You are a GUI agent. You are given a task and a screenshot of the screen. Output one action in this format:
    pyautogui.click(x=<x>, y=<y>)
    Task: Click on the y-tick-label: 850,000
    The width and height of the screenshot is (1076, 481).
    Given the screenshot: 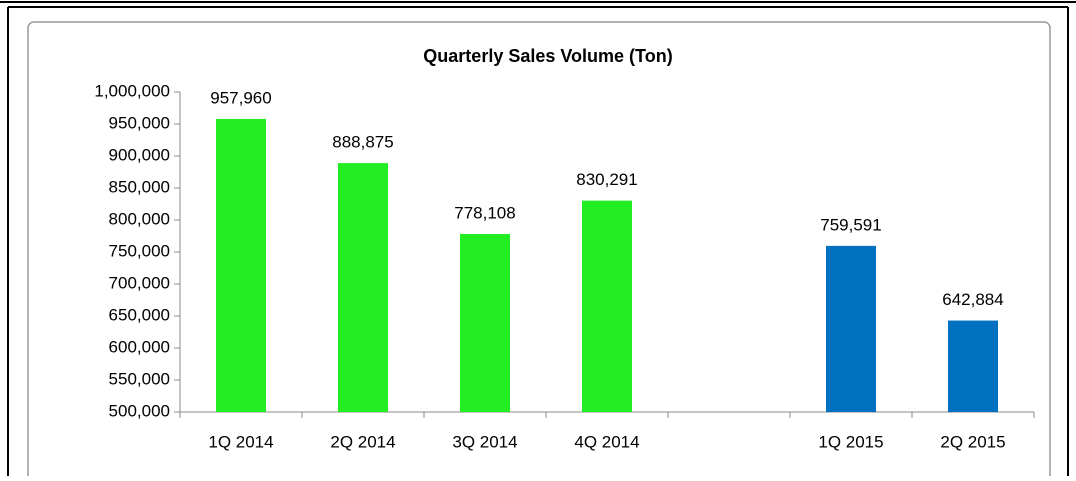 What is the action you would take?
    pyautogui.click(x=139, y=186)
    